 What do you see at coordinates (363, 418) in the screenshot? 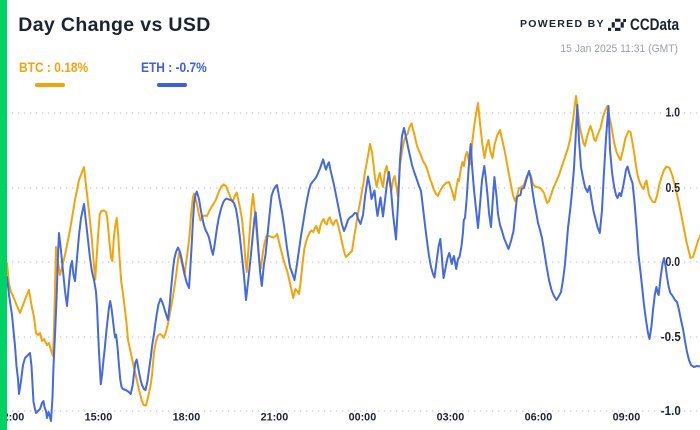
I see `svg-text: 00:00` at bounding box center [363, 418].